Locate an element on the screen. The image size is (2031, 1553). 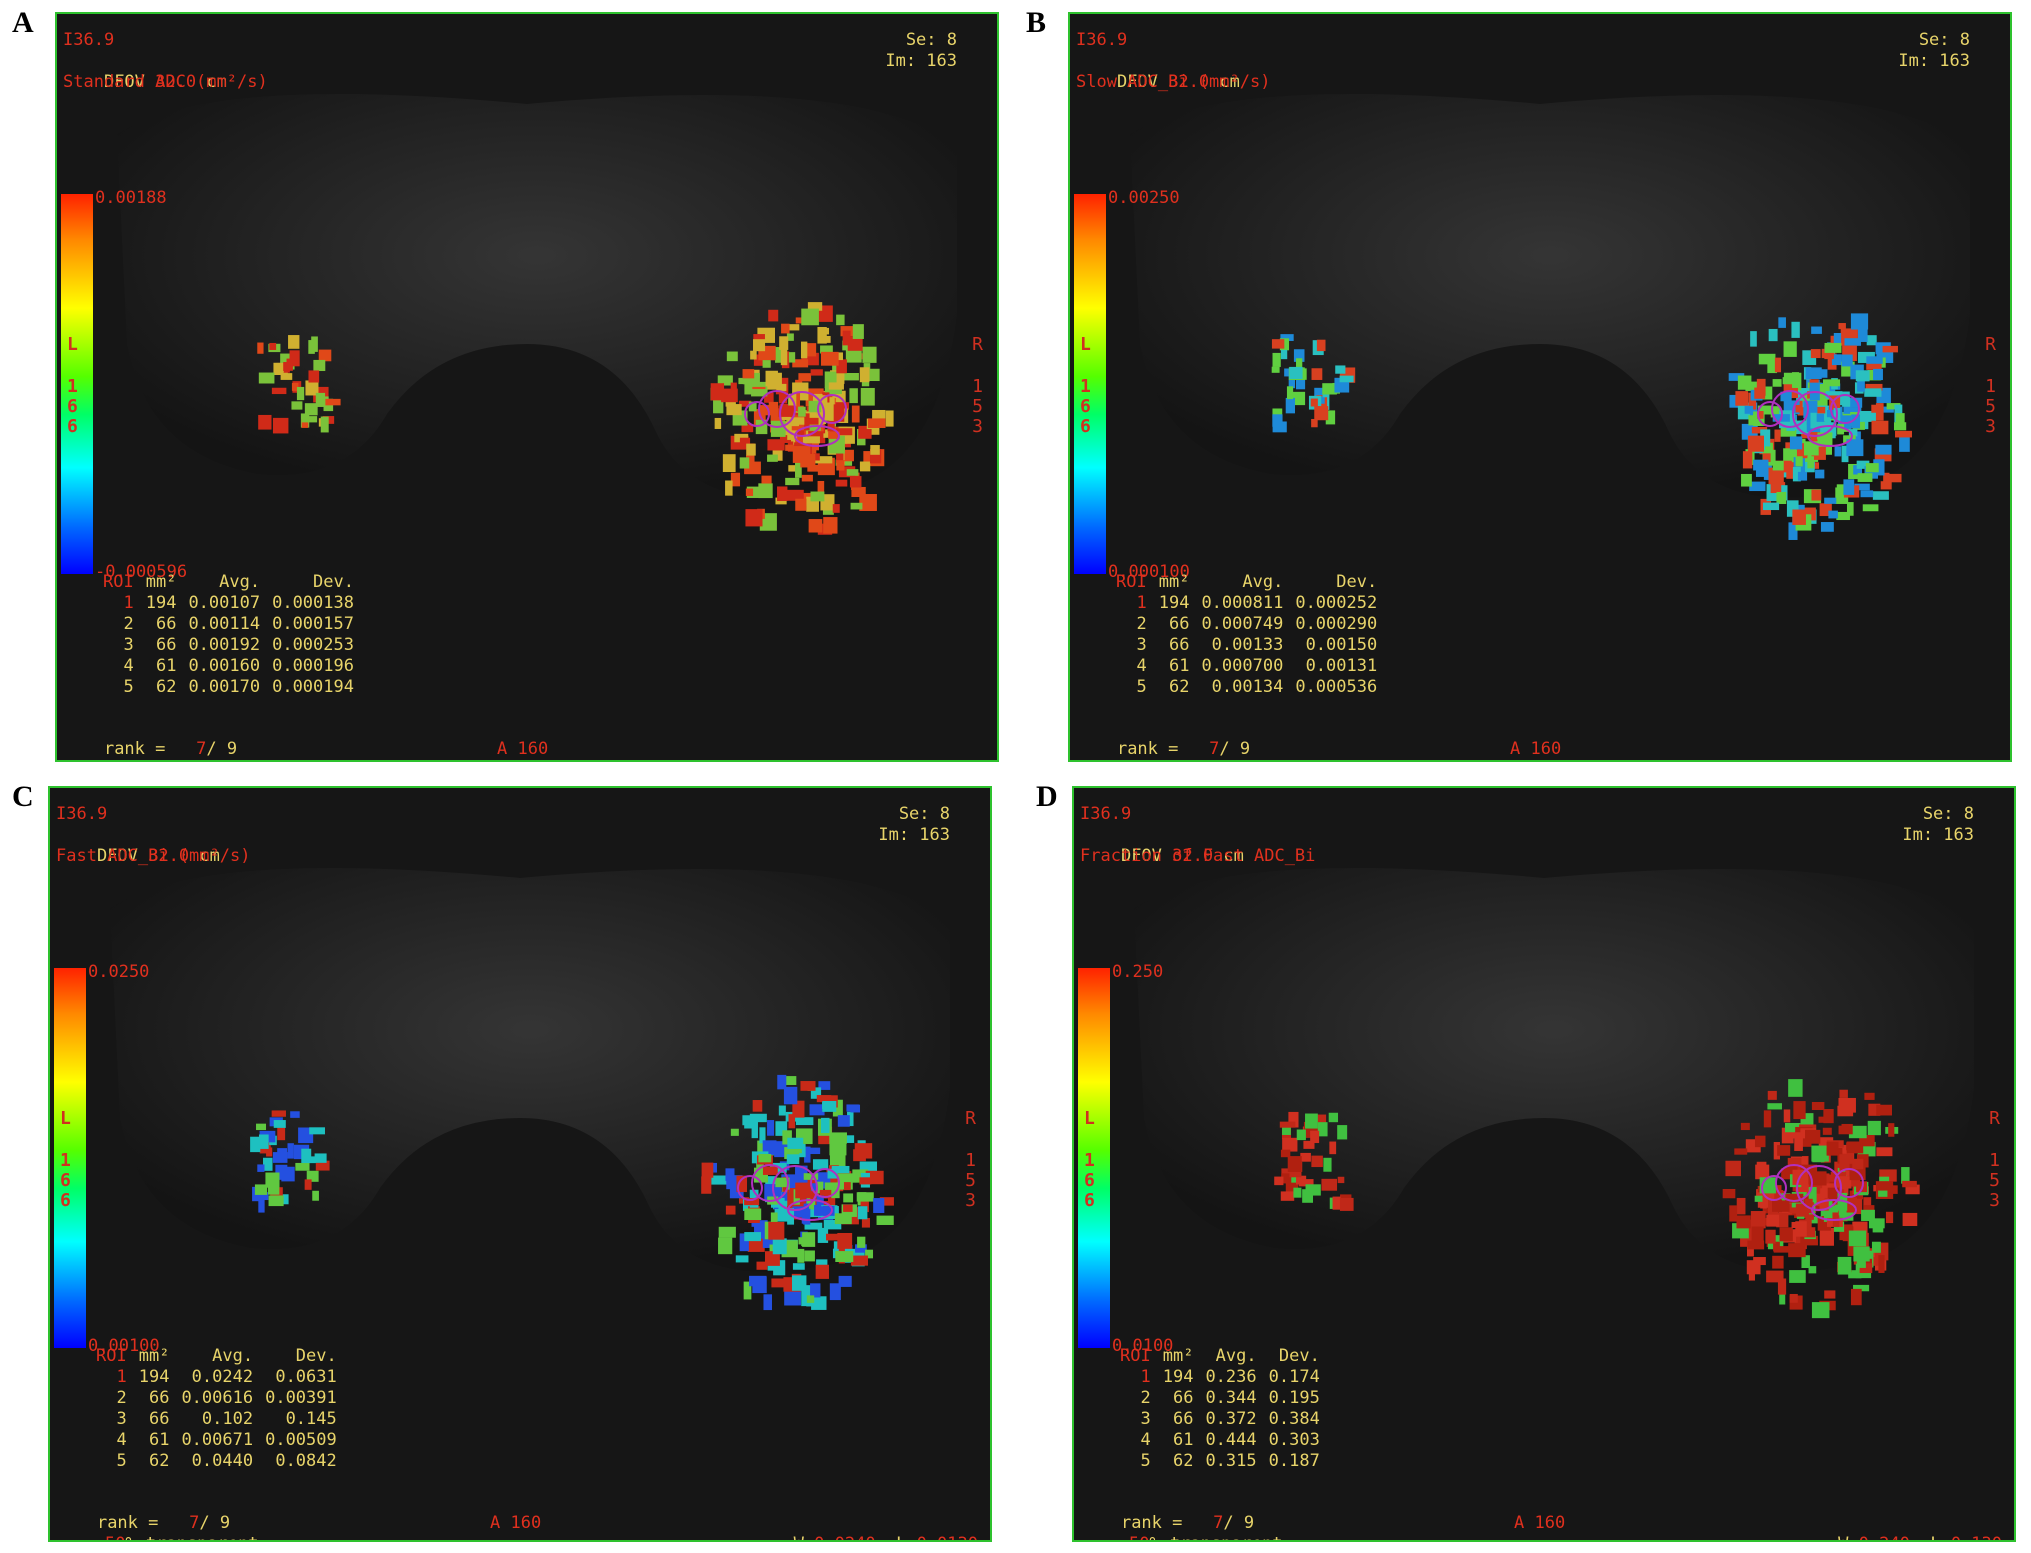
rank-total: / 9 is located at coordinates (222, 749).